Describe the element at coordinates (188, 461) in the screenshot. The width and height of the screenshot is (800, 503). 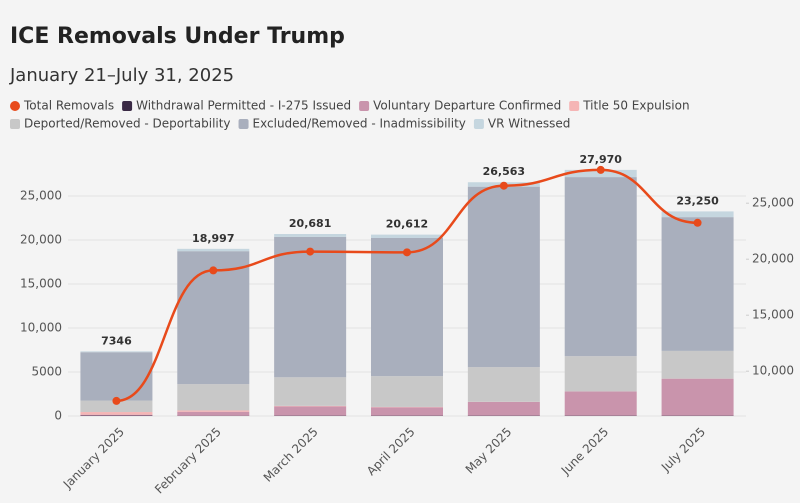
I see `x-tick-label: February 2025` at that location.